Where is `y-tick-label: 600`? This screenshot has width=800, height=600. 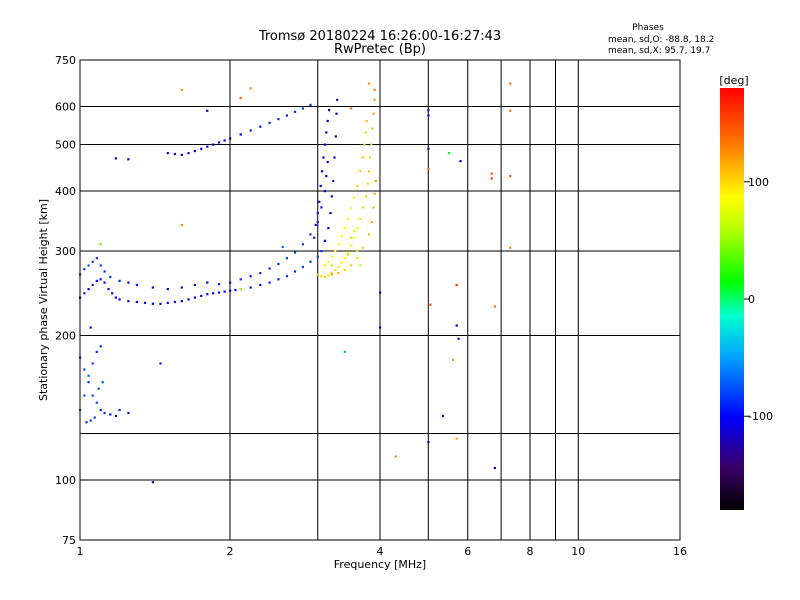 y-tick-label: 600 is located at coordinates (65, 107).